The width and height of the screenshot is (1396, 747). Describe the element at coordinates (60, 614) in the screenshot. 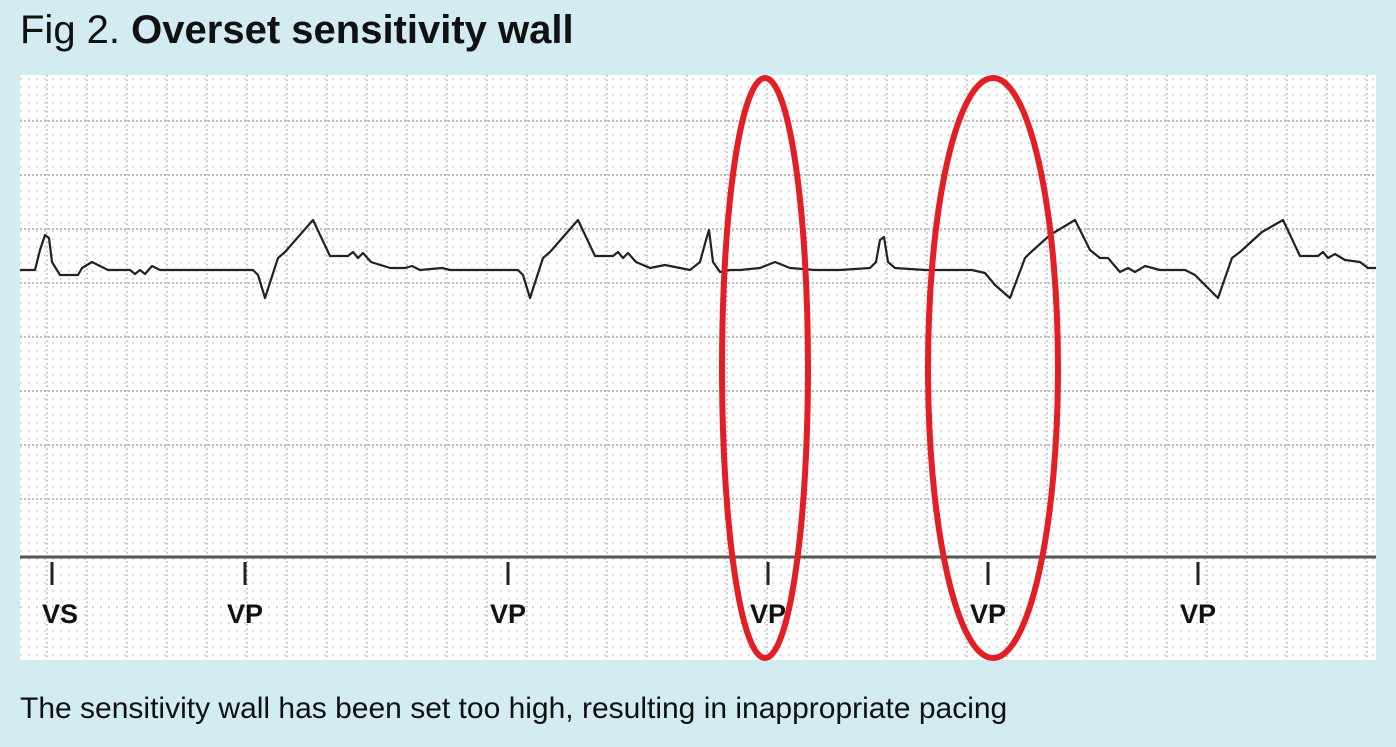

I see `marker-label-vs: VS` at that location.